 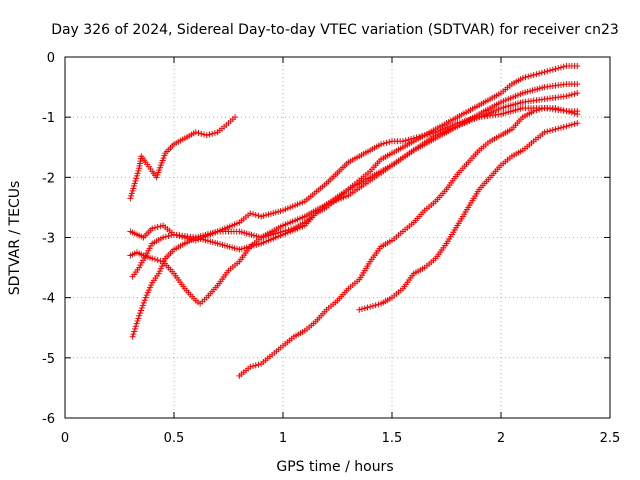 I want to click on y-tick-label: -6, so click(x=48, y=419).